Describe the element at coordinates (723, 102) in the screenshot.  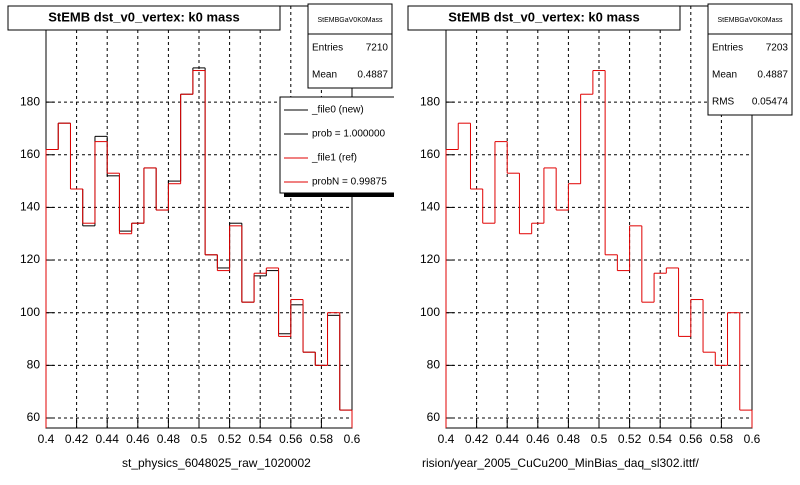
I see `stats-label: RMS` at that location.